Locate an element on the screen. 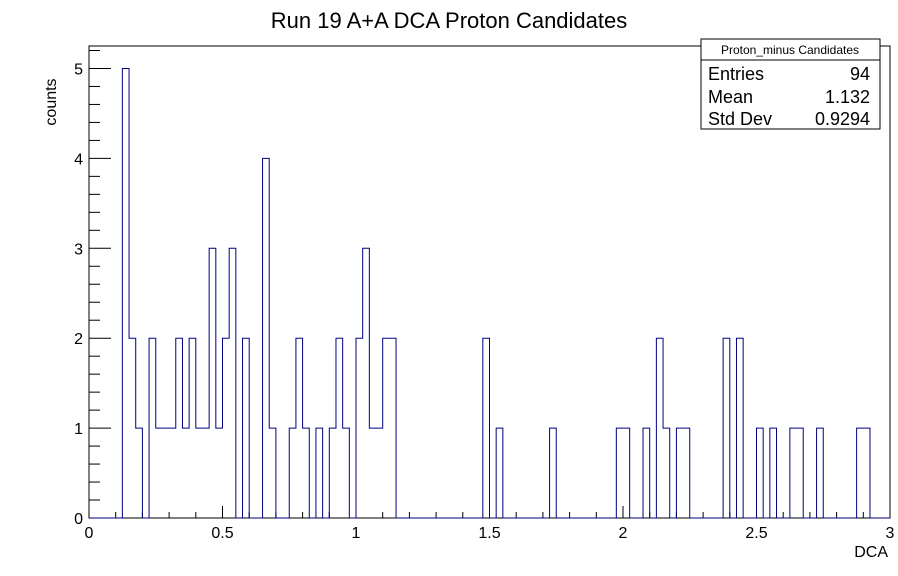  y-tick-label: 1 is located at coordinates (78, 429).